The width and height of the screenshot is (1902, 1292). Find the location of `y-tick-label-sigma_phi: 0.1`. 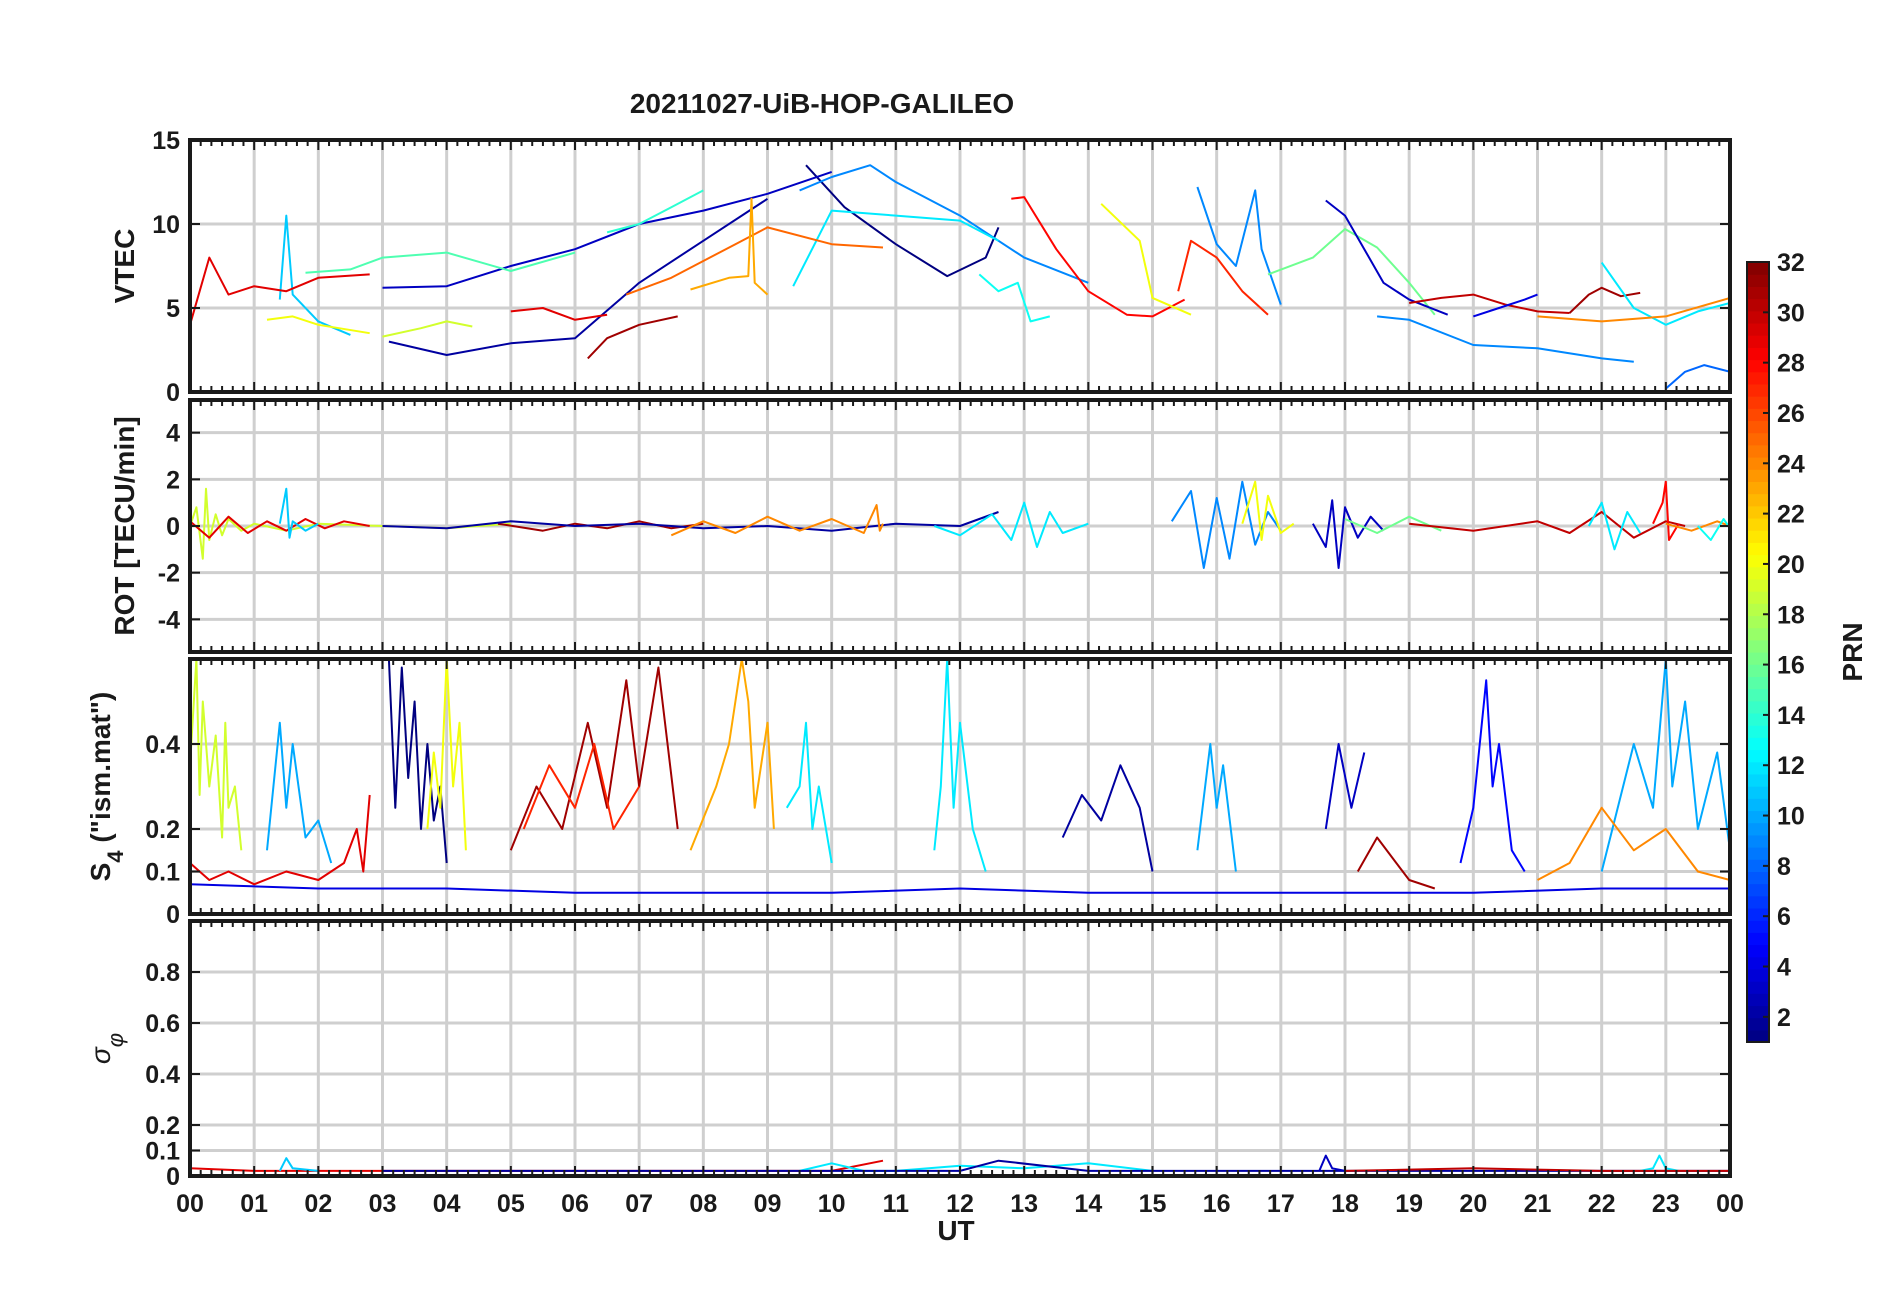

y-tick-label-sigma_phi: 0.1 is located at coordinates (162, 1152).